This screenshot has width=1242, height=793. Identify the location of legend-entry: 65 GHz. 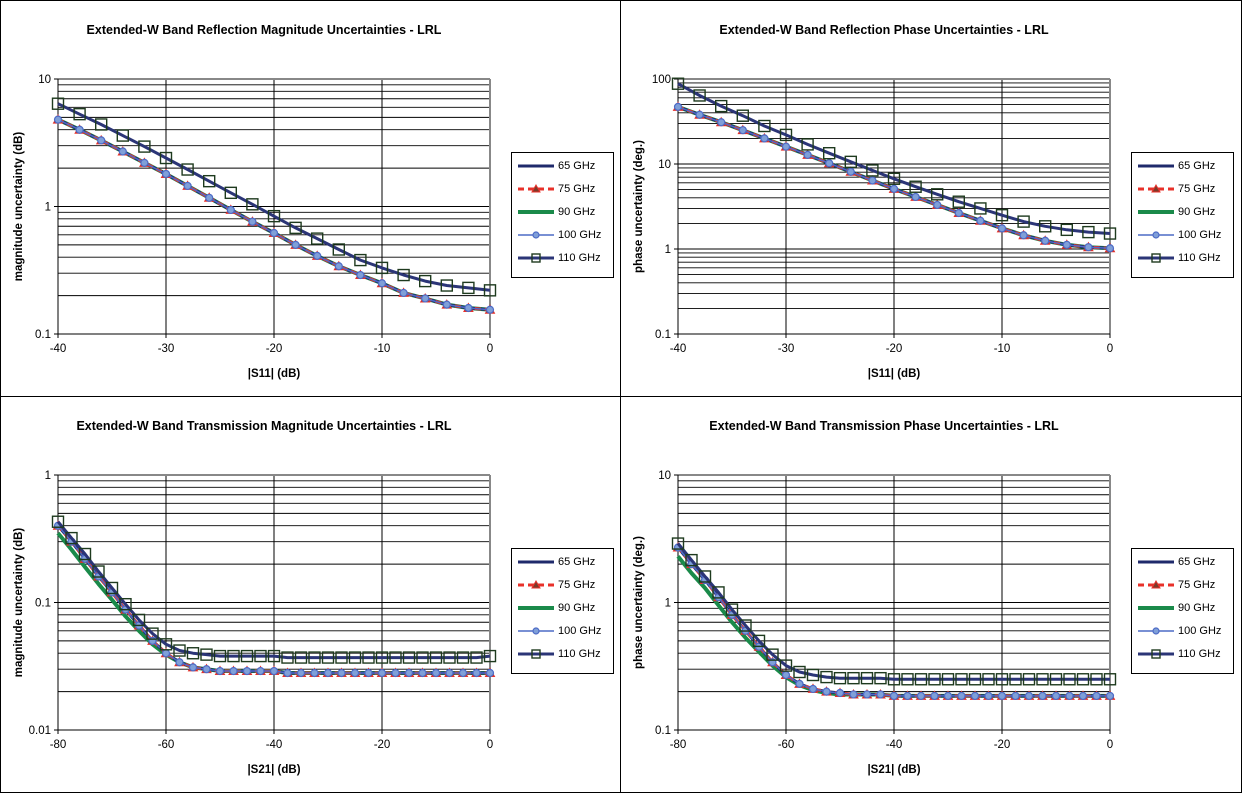
(1182, 168).